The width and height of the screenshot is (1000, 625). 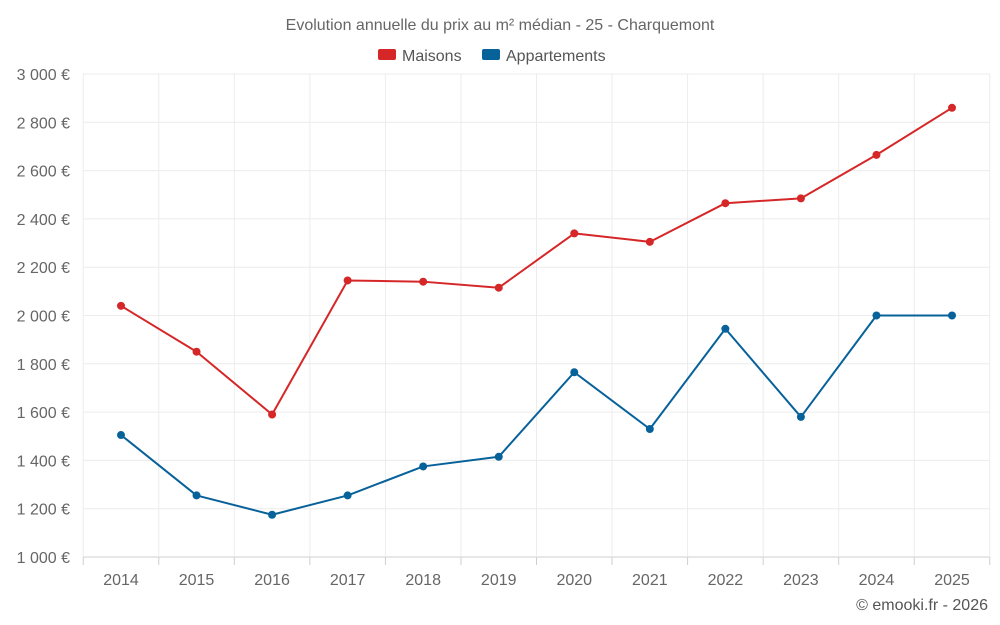 What do you see at coordinates (348, 580) in the screenshot?
I see `x-tick-label: 2017` at bounding box center [348, 580].